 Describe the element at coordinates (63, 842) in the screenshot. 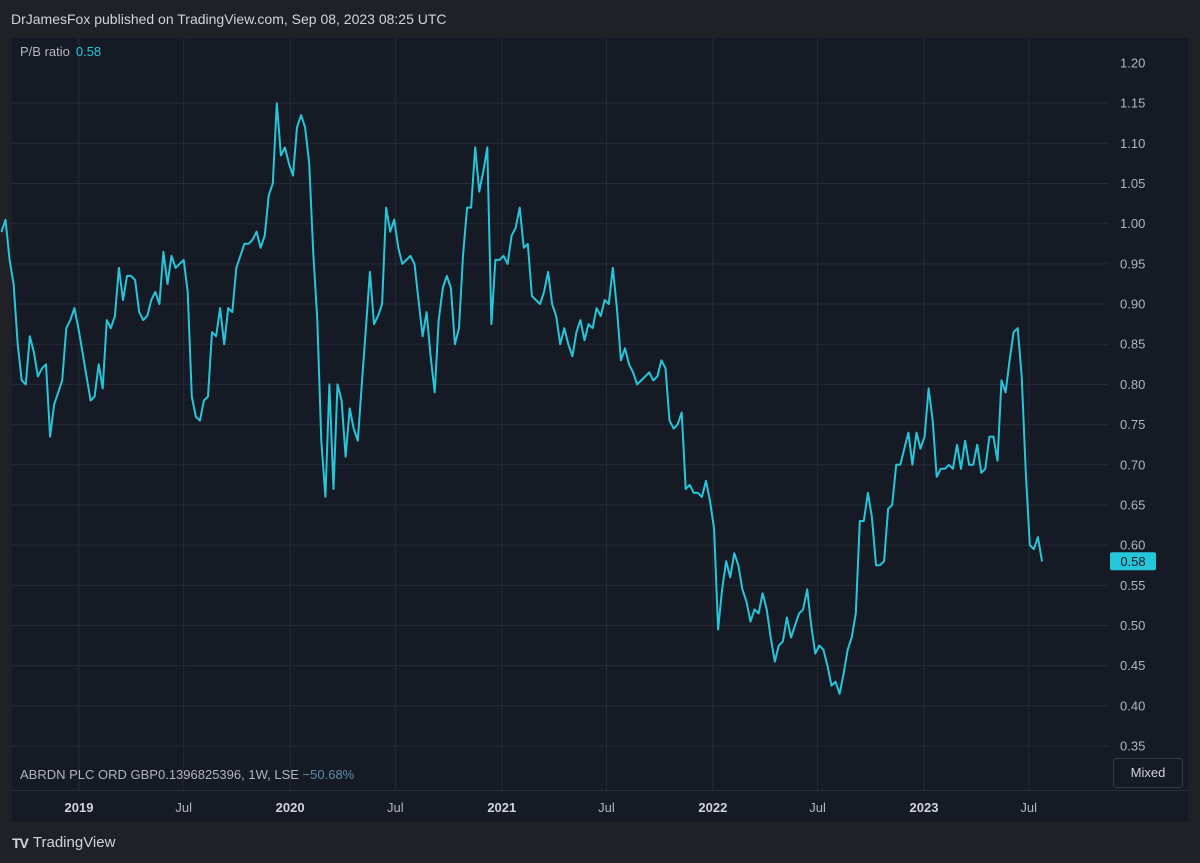

I see `tradingview-brand: TV TradingView` at that location.